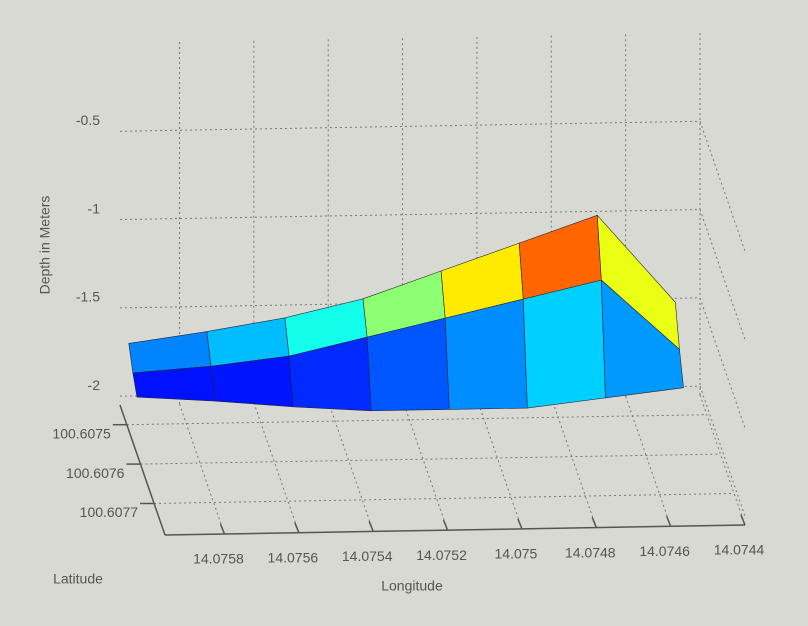 The height and width of the screenshot is (626, 808). Describe the element at coordinates (88, 297) in the screenshot. I see `z-tick-label: -1.5` at that location.